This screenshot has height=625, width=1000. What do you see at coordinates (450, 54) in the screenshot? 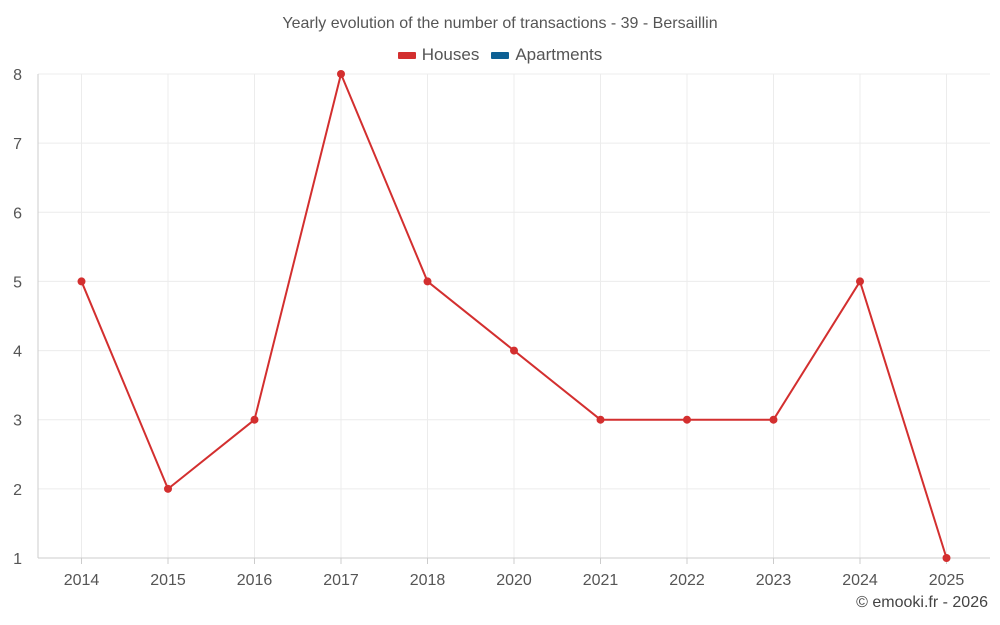
I see `legend-label-houses: Houses` at bounding box center [450, 54].